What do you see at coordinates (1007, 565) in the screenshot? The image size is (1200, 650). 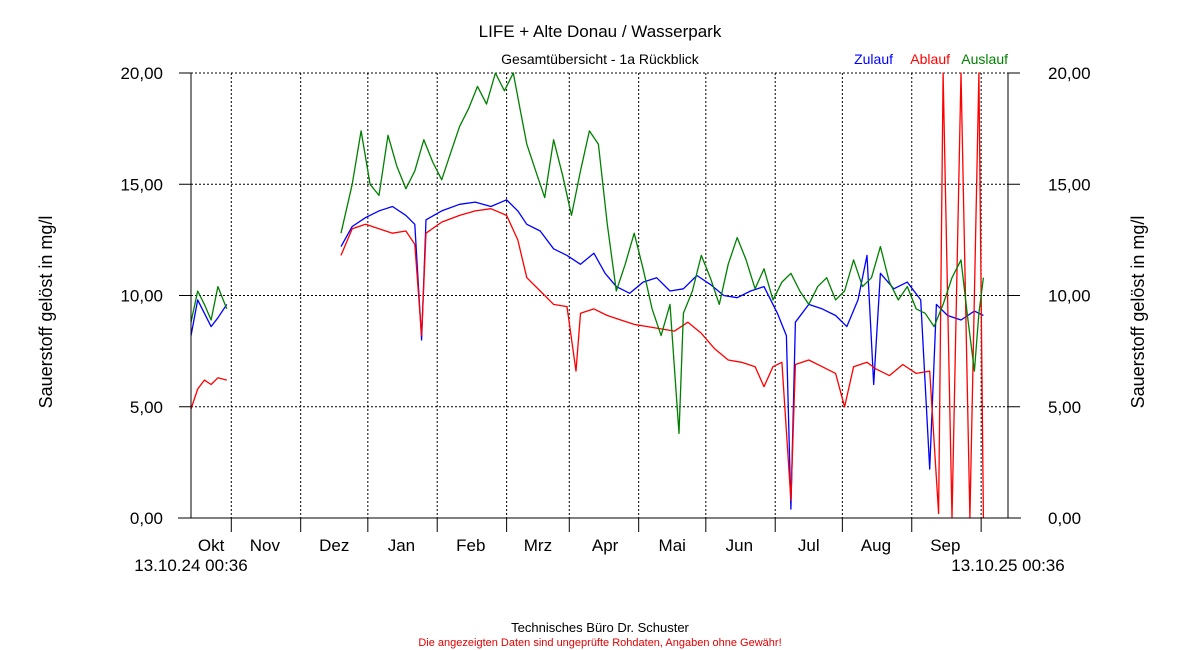 I see `x-end-date: 13.10.25 00:36` at bounding box center [1007, 565].